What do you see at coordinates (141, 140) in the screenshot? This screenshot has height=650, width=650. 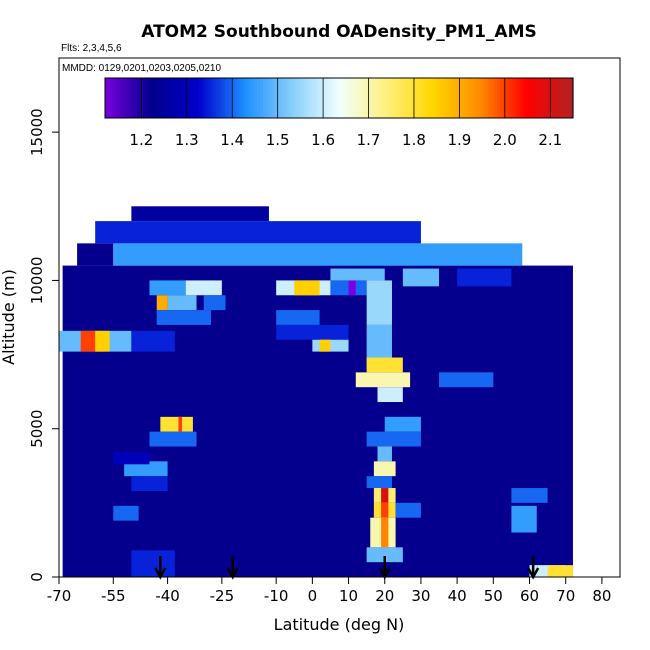 I see `colorbar-tick-label: 1.2` at bounding box center [141, 140].